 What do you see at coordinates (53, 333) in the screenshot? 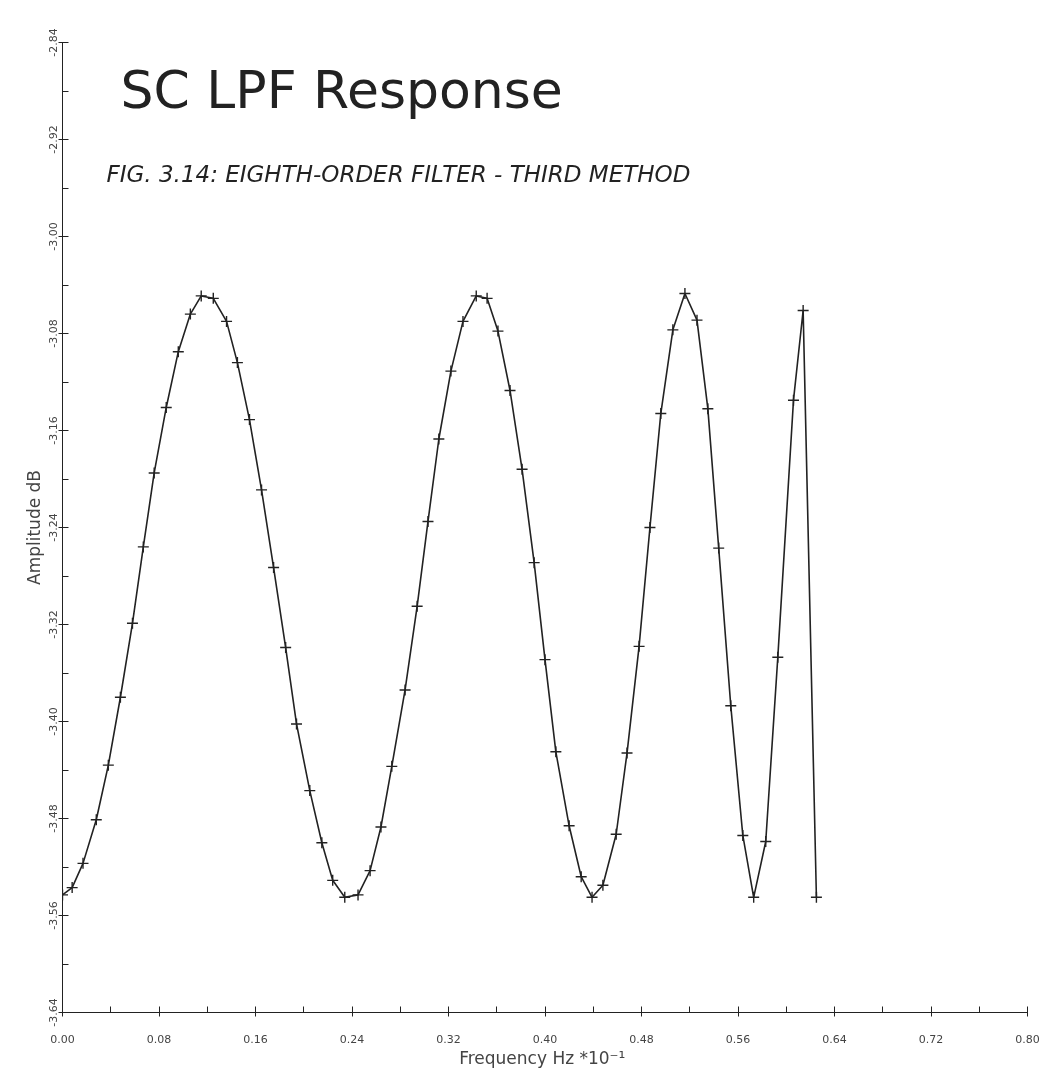
I see `y-tick-label: -3.08` at bounding box center [53, 333].